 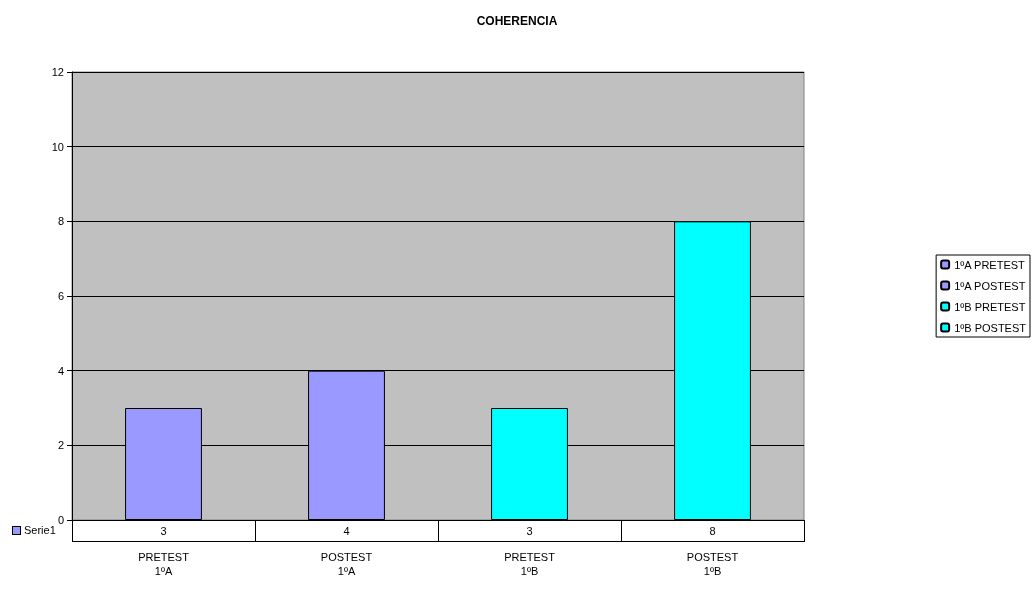 What do you see at coordinates (60, 520) in the screenshot?
I see `y-tick-label: 0` at bounding box center [60, 520].